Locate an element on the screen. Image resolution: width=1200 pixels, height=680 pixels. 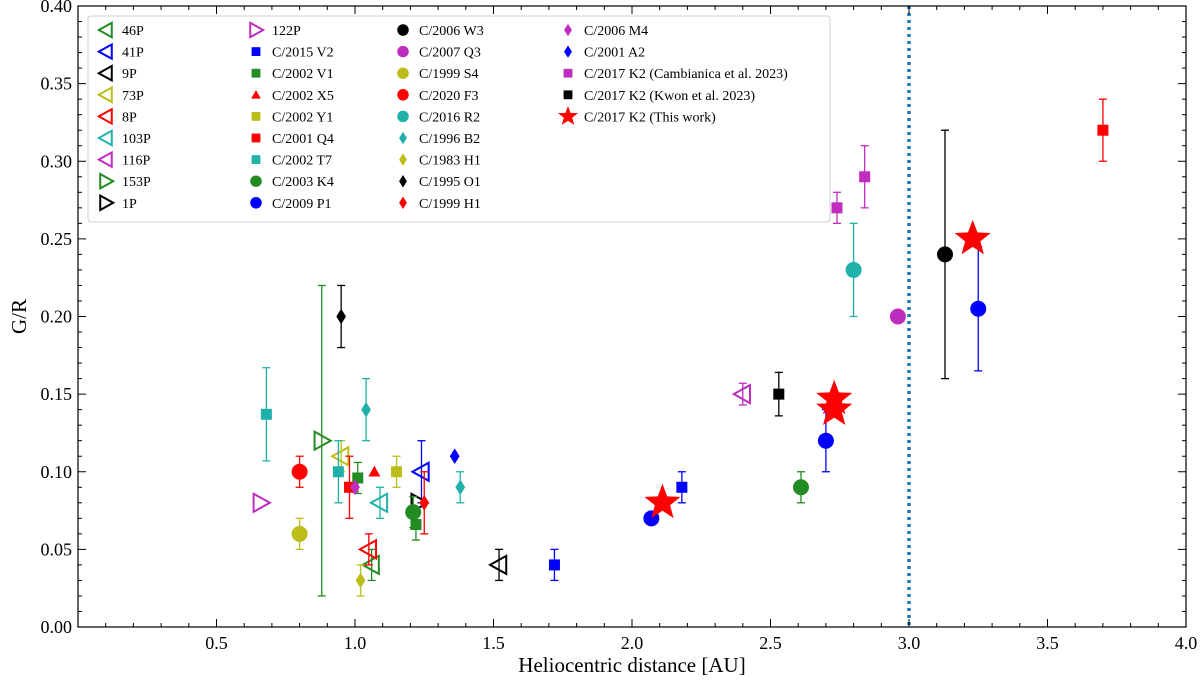
legend-item: C/2017 K2 (Kwon et al. 2023) is located at coordinates (659, 96).